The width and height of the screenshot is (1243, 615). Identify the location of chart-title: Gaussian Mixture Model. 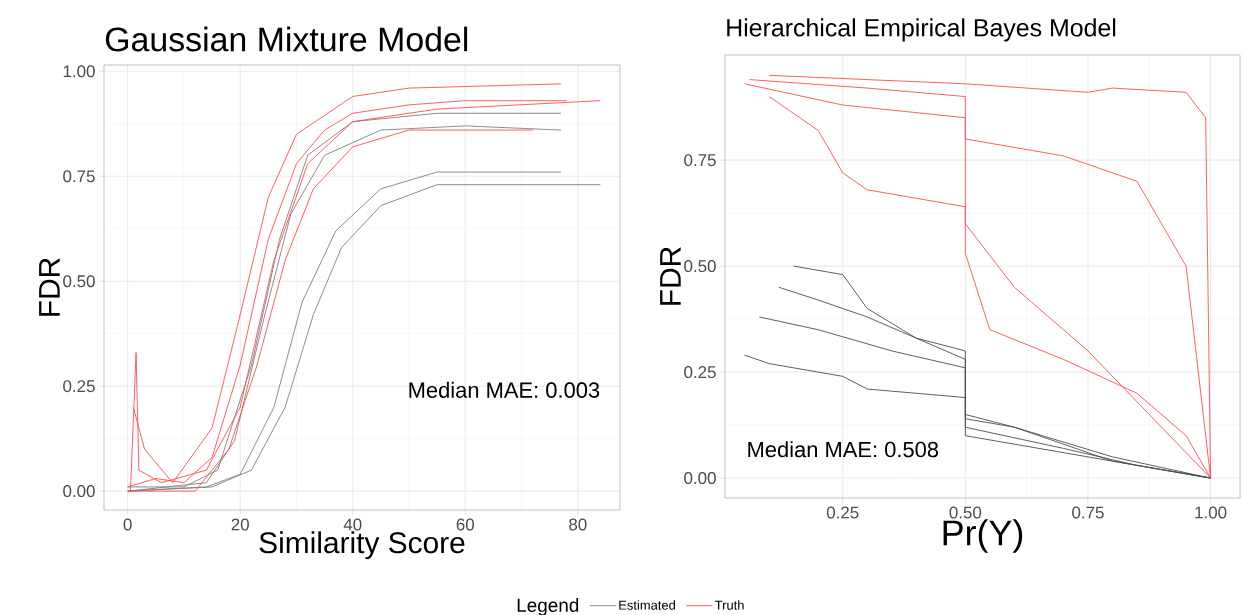
(286, 39).